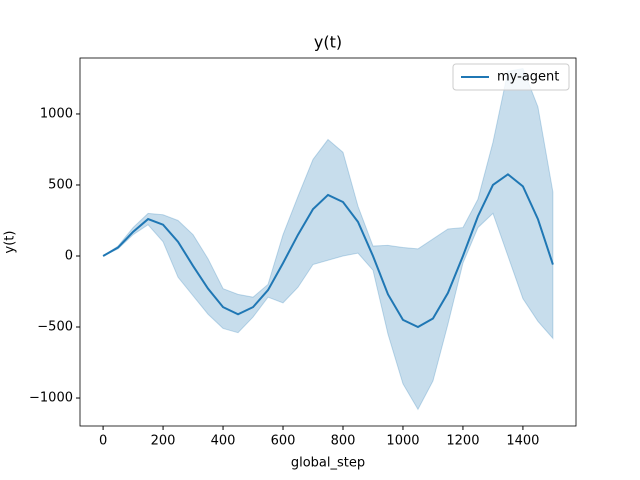 The height and width of the screenshot is (480, 640). What do you see at coordinates (51, 398) in the screenshot?
I see `y-tick-label: −1000` at bounding box center [51, 398].